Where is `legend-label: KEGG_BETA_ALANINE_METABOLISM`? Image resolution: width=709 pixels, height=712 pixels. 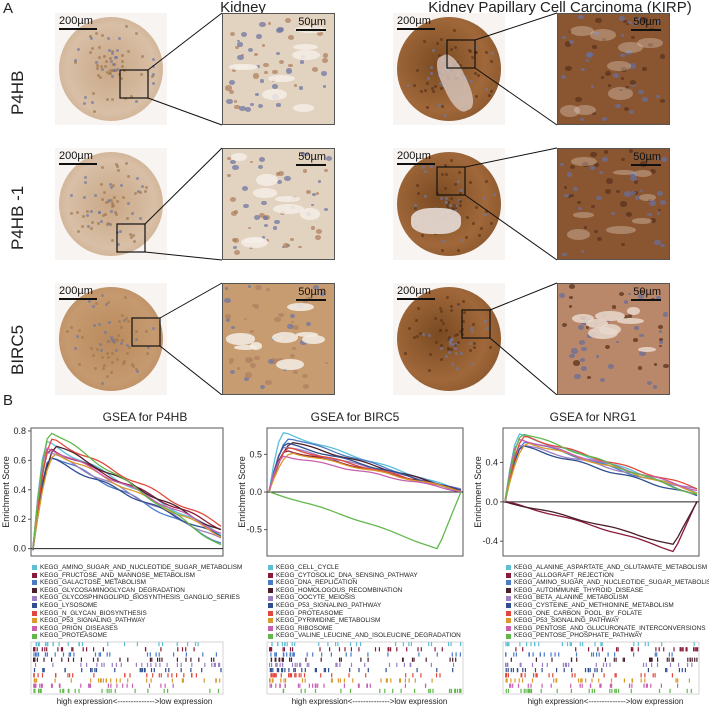
legend-label: KEGG_BETA_ALANINE_METABOLISM is located at coordinates (571, 598).